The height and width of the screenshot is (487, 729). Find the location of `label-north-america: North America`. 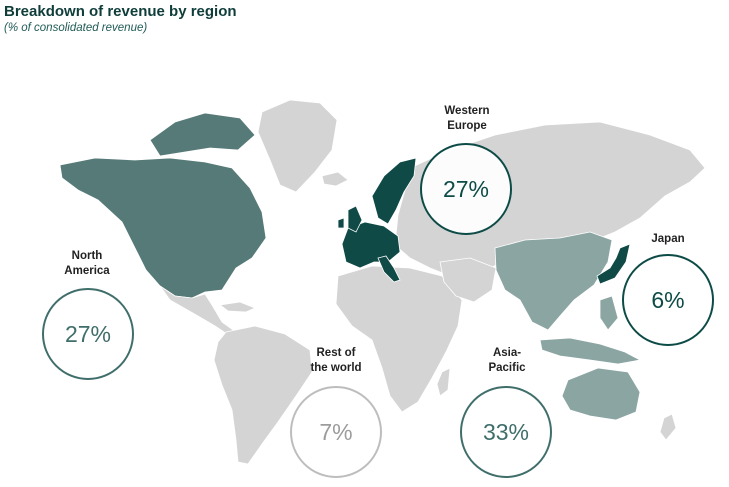

label-north-america: North America is located at coordinates (87, 264).